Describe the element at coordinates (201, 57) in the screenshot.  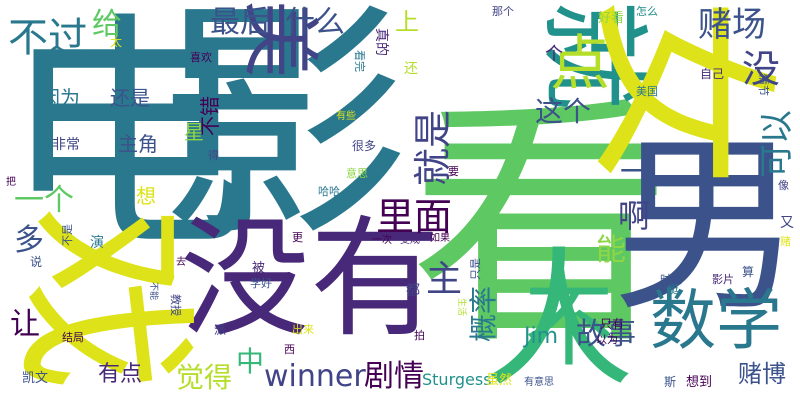
I see `word-xihuan: 喜欢` at that location.